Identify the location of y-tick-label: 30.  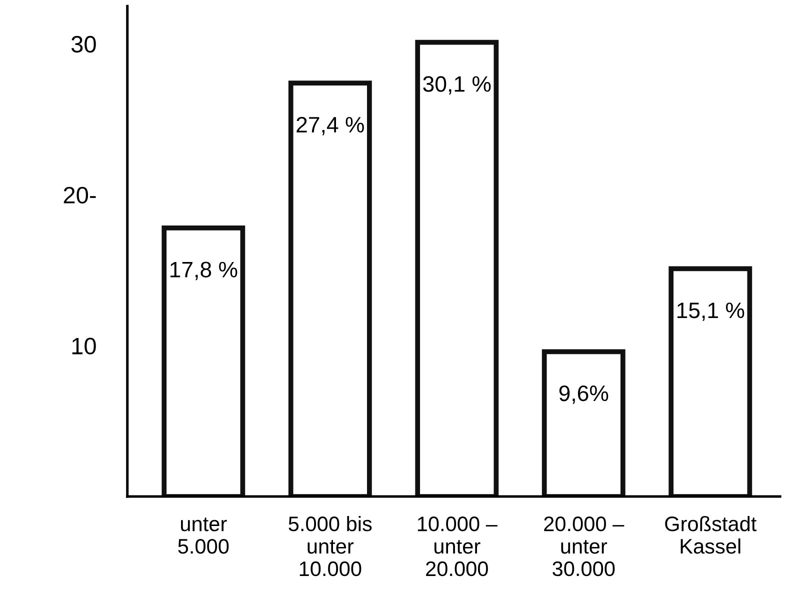
(83, 44).